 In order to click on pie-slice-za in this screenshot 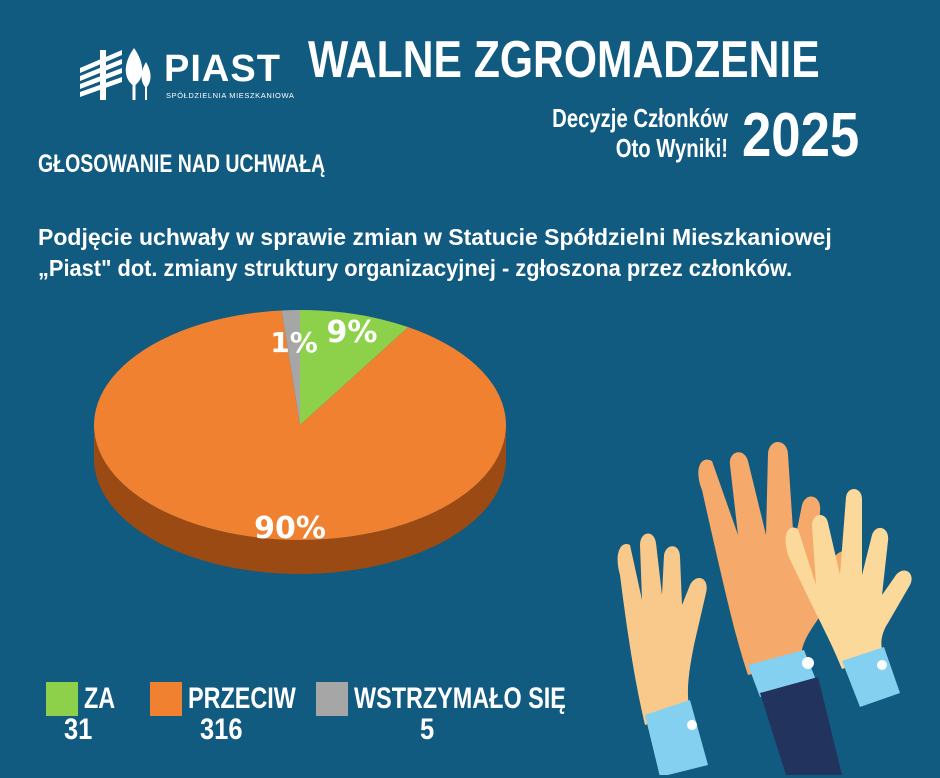, I will do `click(354, 367)`.